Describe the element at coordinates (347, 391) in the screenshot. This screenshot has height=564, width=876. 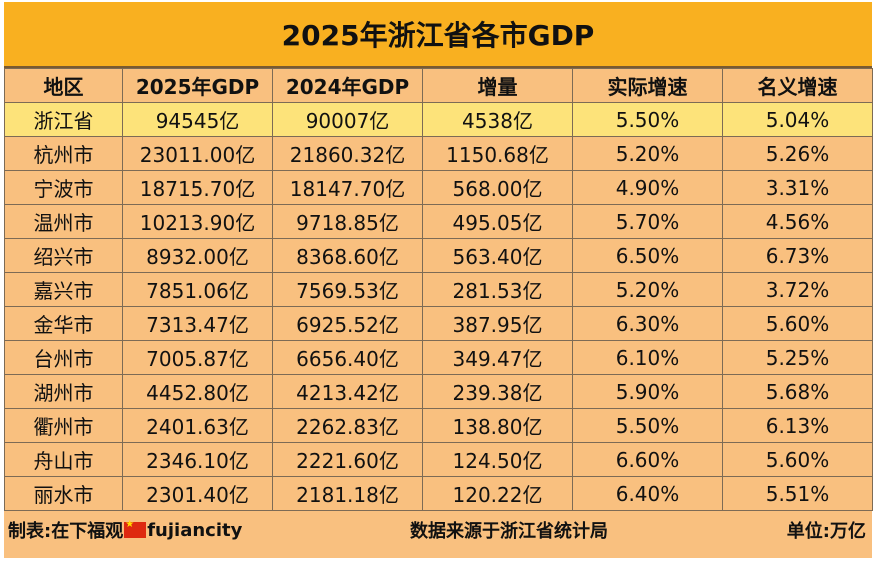
I see `cell-gdp-2024: 4213.42亿` at that location.